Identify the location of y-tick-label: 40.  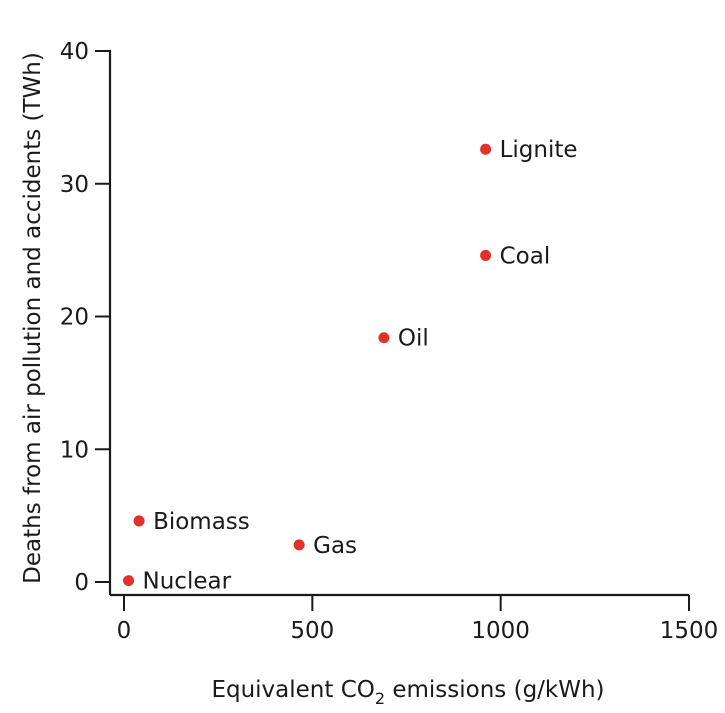
(74, 52).